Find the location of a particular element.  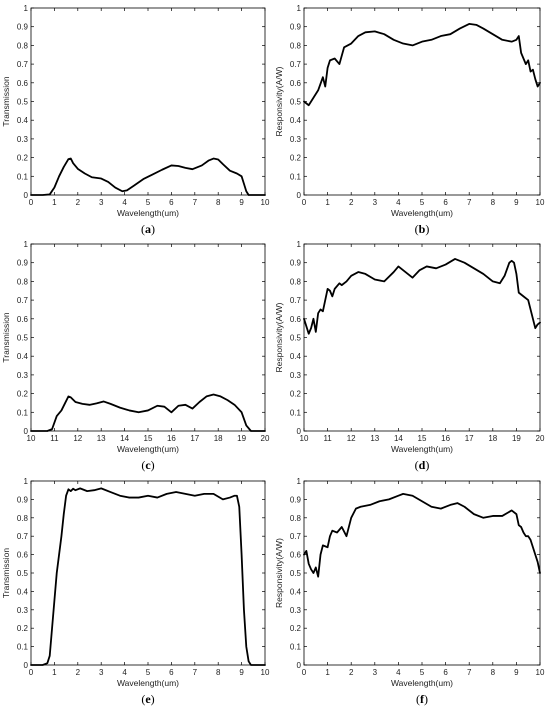

x-tick-label: 15 is located at coordinates (422, 438).